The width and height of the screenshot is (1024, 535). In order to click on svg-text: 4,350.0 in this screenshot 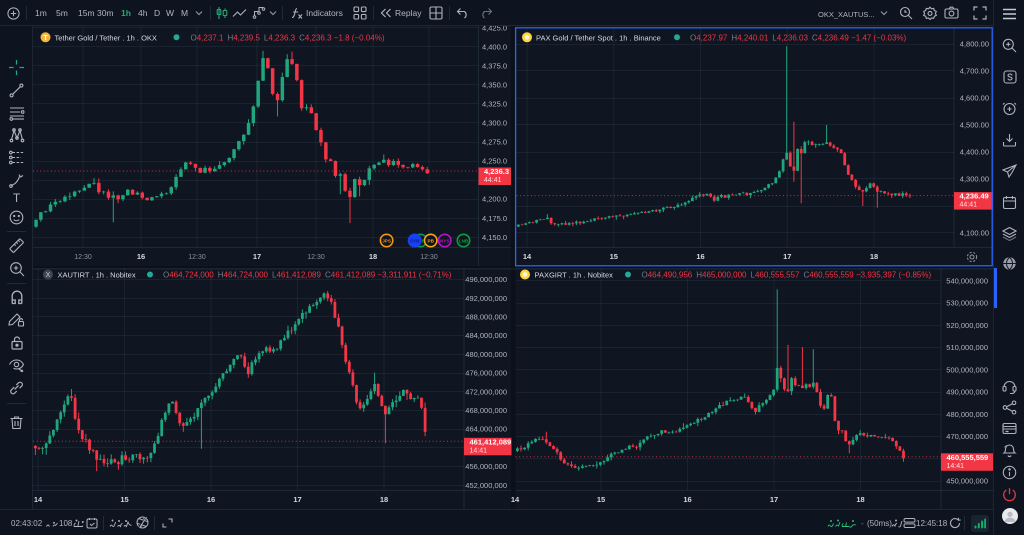, I will do `click(494, 84)`.